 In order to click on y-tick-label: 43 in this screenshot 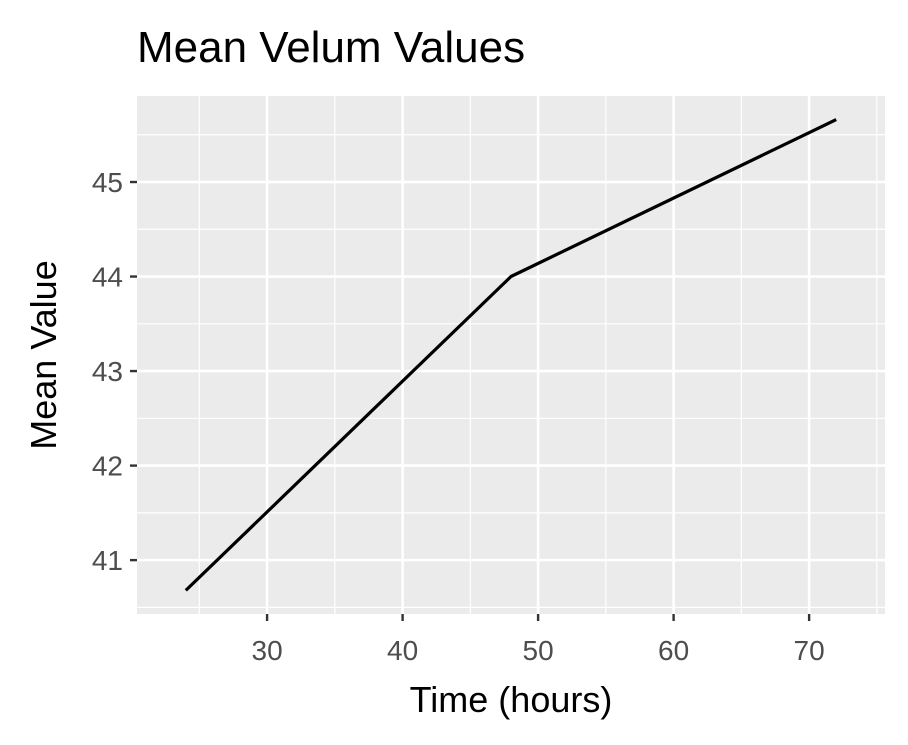, I will do `click(107, 371)`.